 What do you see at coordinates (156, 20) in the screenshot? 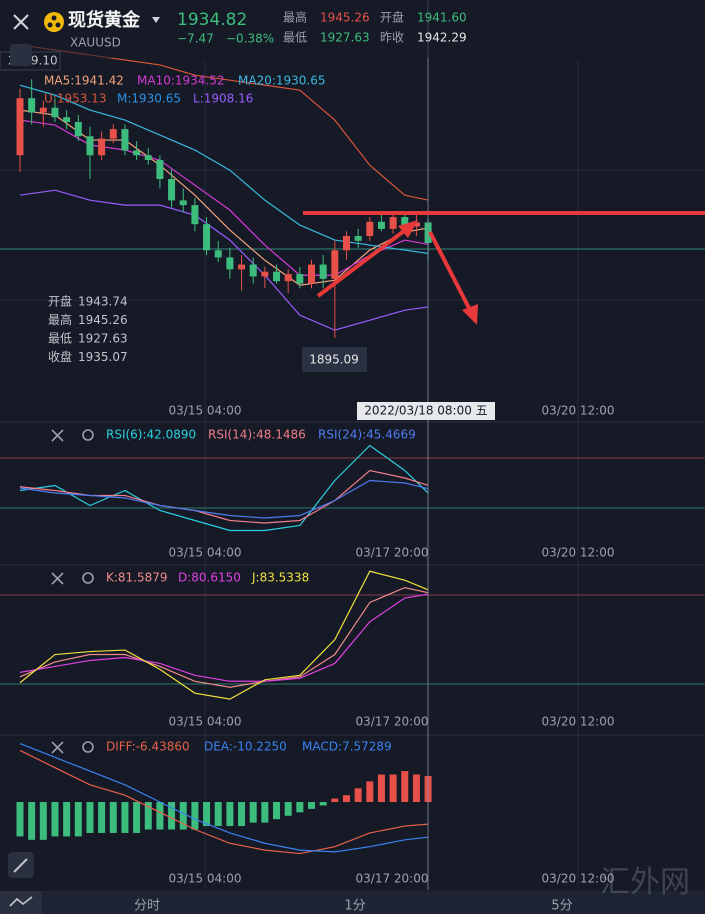
I see `dropdown` at bounding box center [156, 20].